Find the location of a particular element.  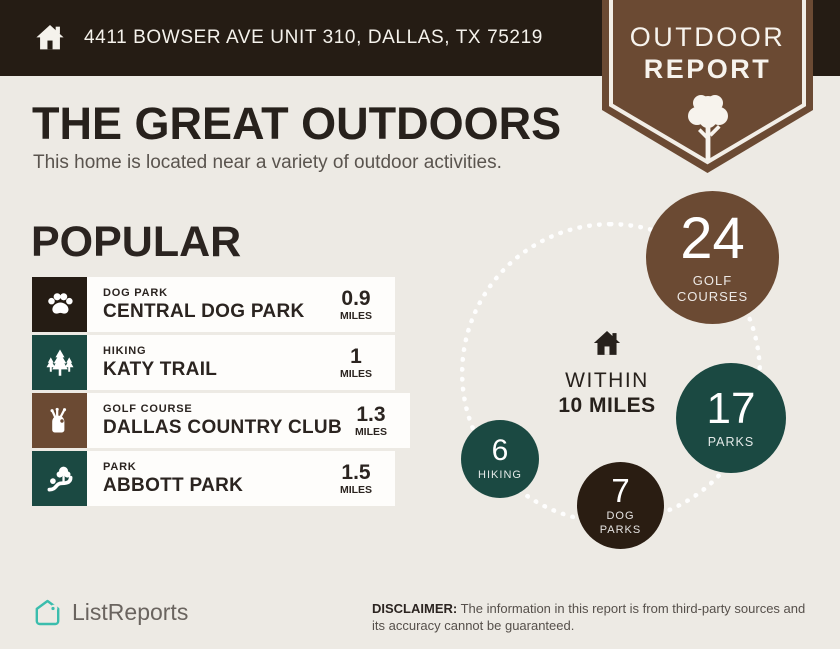

brand-name: ListReports is located at coordinates (130, 611).